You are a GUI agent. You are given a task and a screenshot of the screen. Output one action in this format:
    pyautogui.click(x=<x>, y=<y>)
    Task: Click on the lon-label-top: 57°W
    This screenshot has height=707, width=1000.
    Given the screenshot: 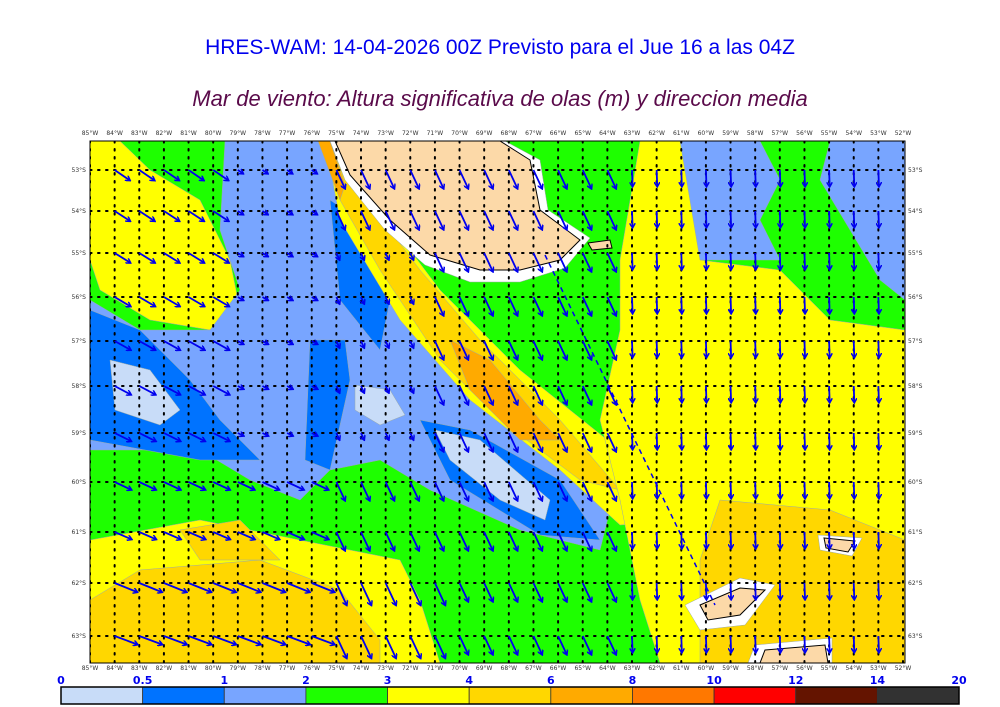 What is the action you would take?
    pyautogui.click(x=780, y=133)
    